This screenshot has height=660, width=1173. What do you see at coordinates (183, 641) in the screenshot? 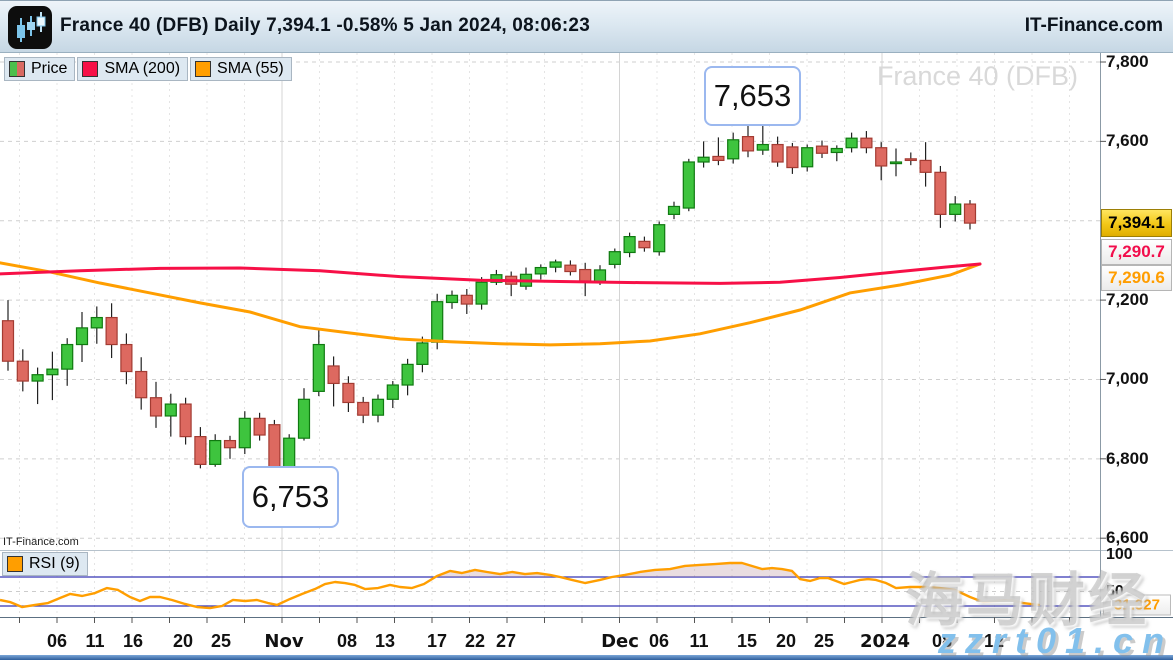
I see `time-axis-label: 20` at bounding box center [183, 641].